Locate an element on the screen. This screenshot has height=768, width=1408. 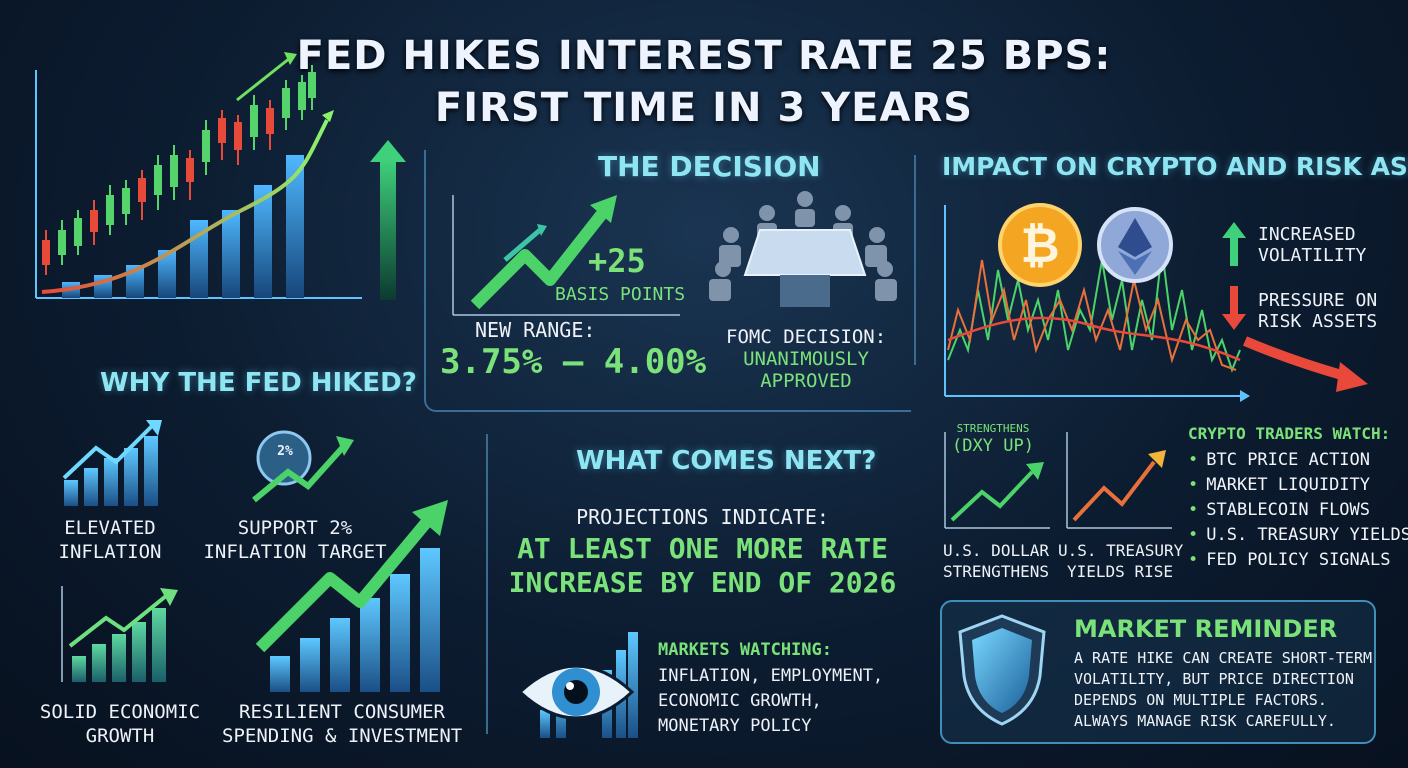
range-value: 3.75% – 4.00% is located at coordinates (573, 362).